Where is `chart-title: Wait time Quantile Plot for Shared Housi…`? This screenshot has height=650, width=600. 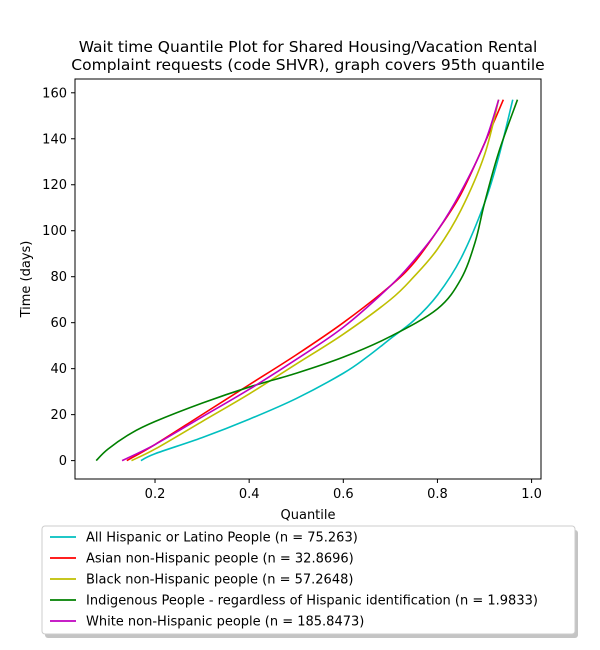 chart-title: Wait time Quantile Plot for Shared Housi… is located at coordinates (307, 56).